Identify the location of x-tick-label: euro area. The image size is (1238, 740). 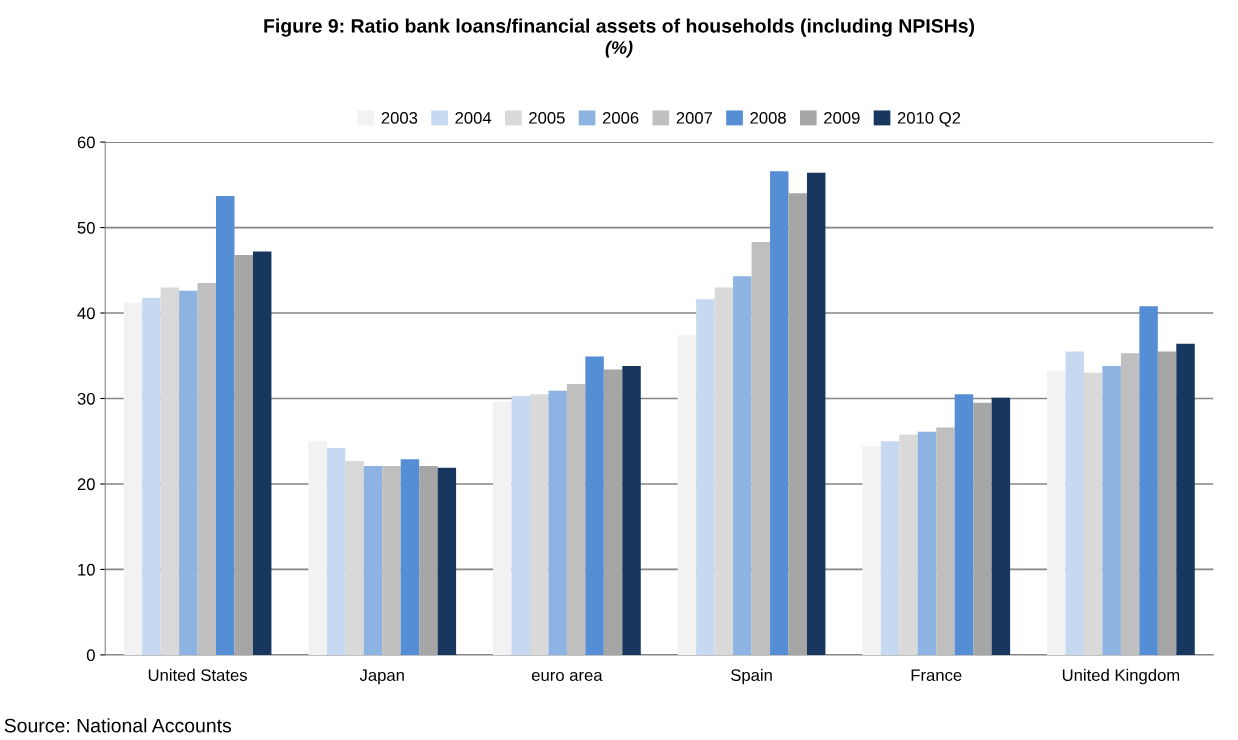
(567, 676).